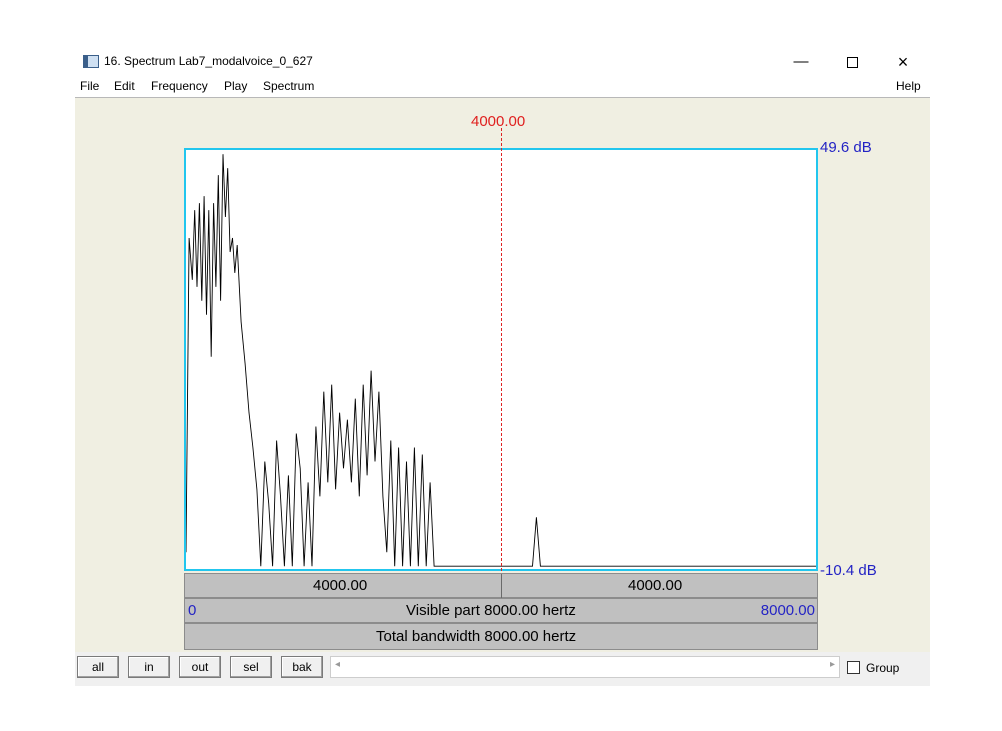  I want to click on visible-end-label: 8000.00, so click(787, 610).